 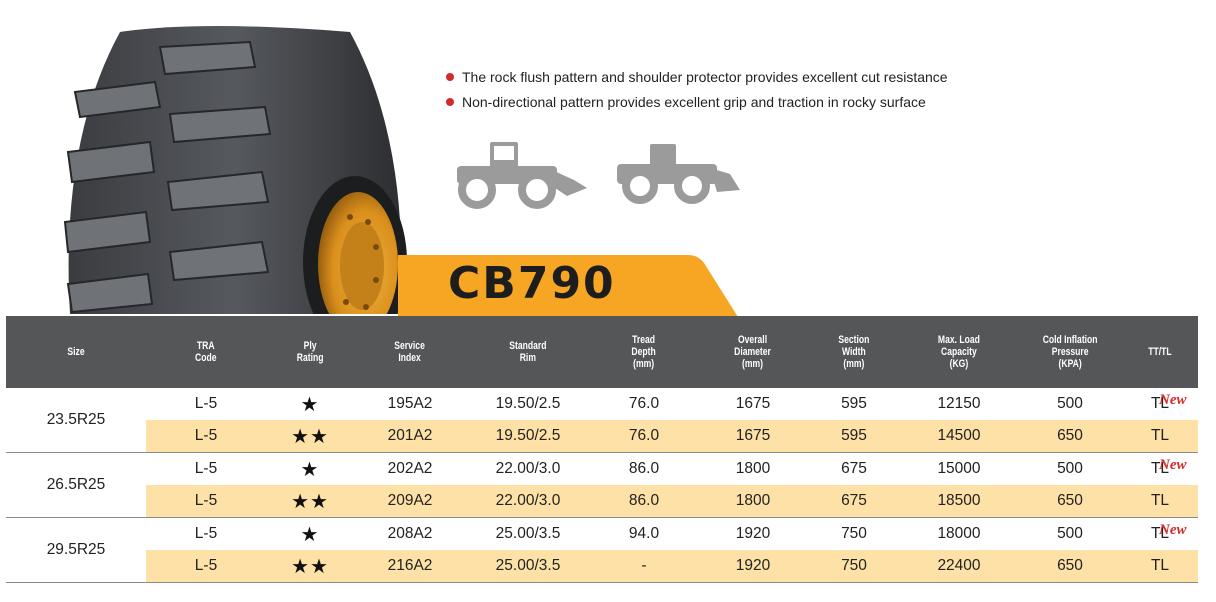 I want to click on size-cell: 29.5R25, so click(x=76, y=550).